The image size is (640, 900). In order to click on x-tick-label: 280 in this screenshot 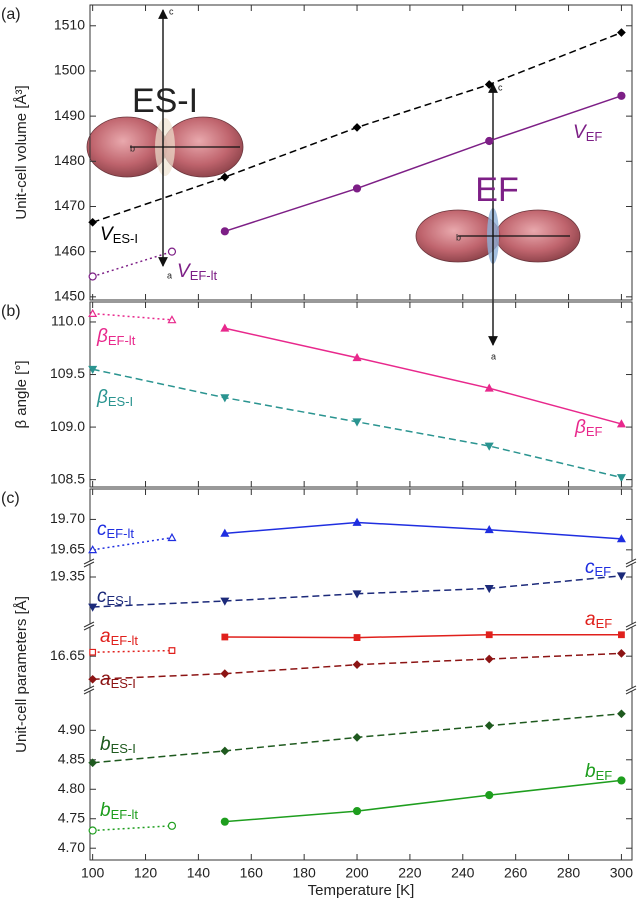, I will do `click(569, 873)`.